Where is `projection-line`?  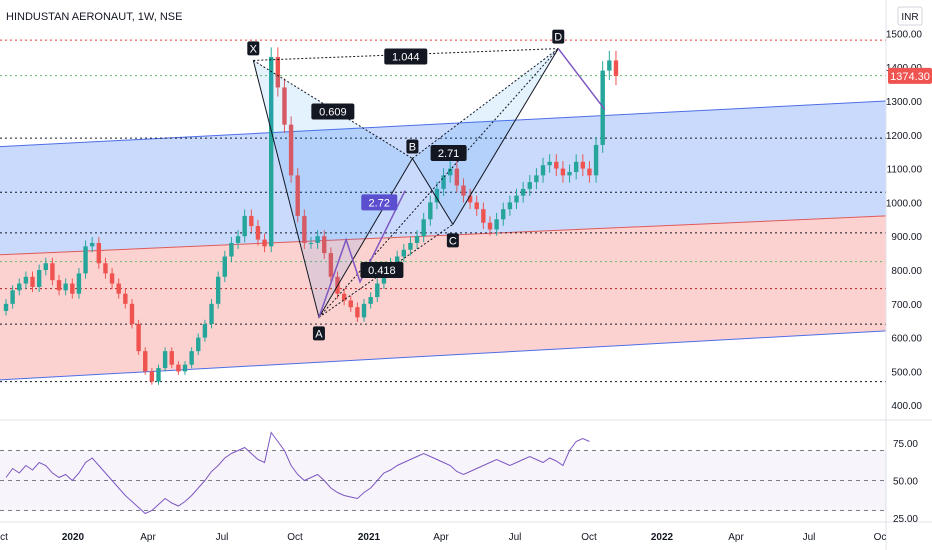 projection-line is located at coordinates (581, 79).